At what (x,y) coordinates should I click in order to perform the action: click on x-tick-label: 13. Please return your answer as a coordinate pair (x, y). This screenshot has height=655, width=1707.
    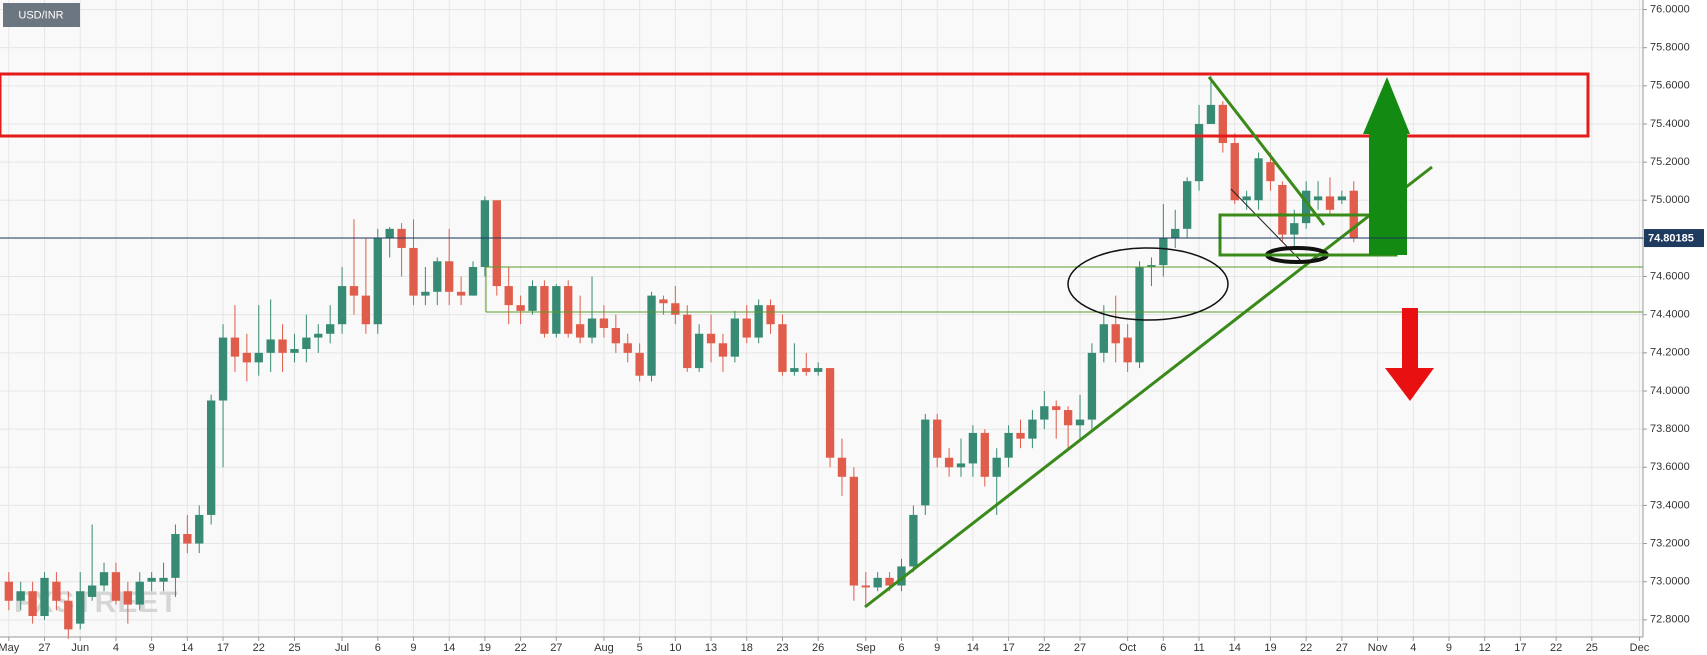
    Looking at the image, I should click on (711, 648).